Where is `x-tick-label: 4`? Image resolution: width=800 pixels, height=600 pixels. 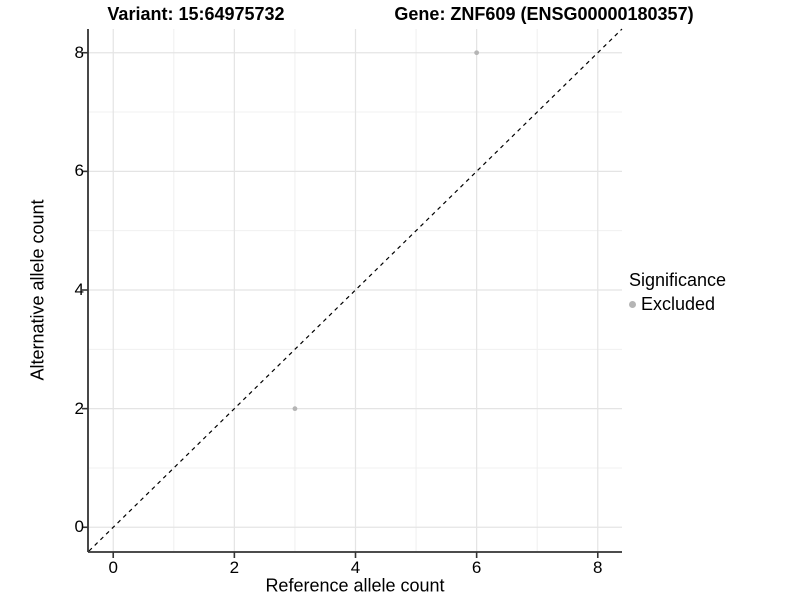
x-tick-label: 4 is located at coordinates (355, 567).